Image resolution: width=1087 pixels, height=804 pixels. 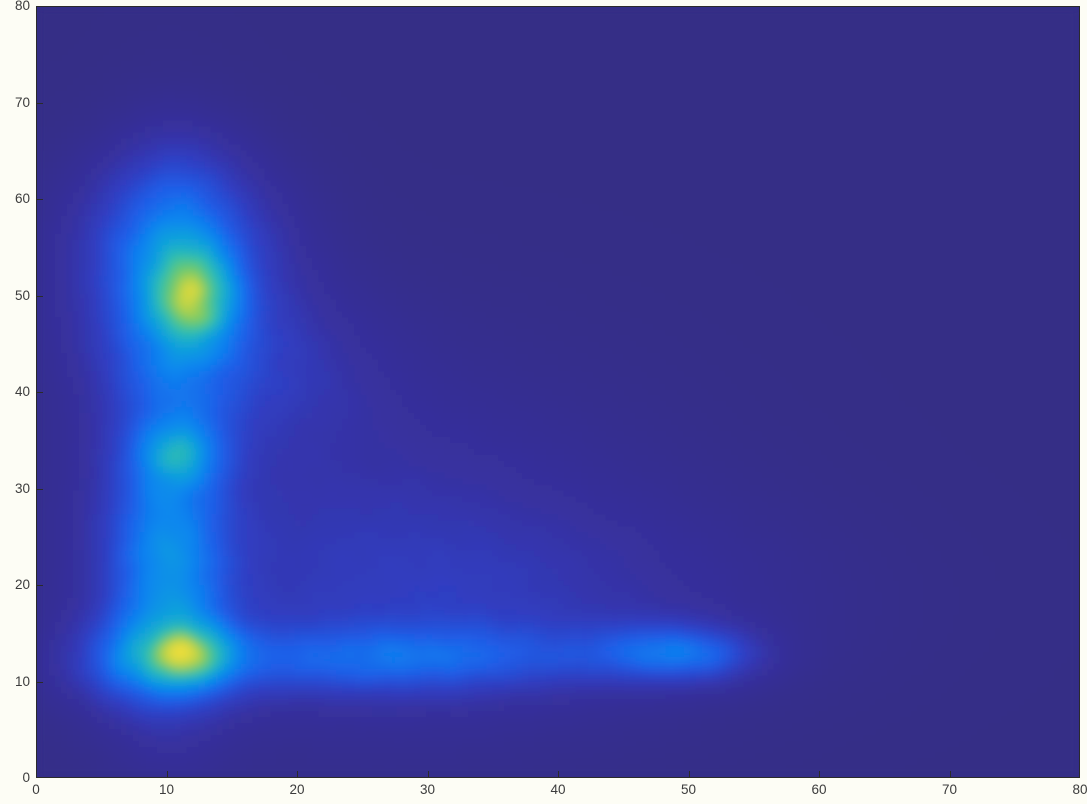 What do you see at coordinates (16, 681) in the screenshot?
I see `y-tick-label: 10` at bounding box center [16, 681].